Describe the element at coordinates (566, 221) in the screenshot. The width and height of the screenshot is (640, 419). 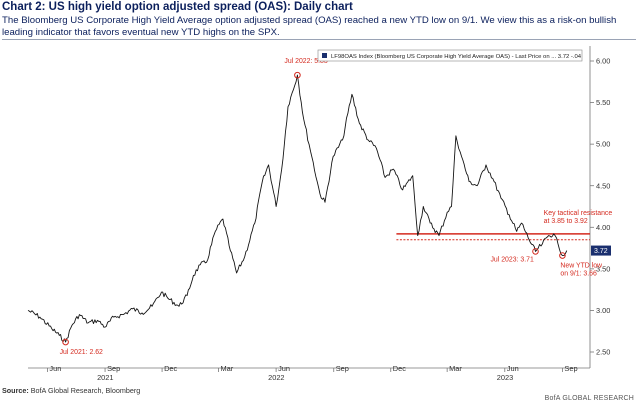
I see `annotation-label: at 3.85 to 3.92` at that location.